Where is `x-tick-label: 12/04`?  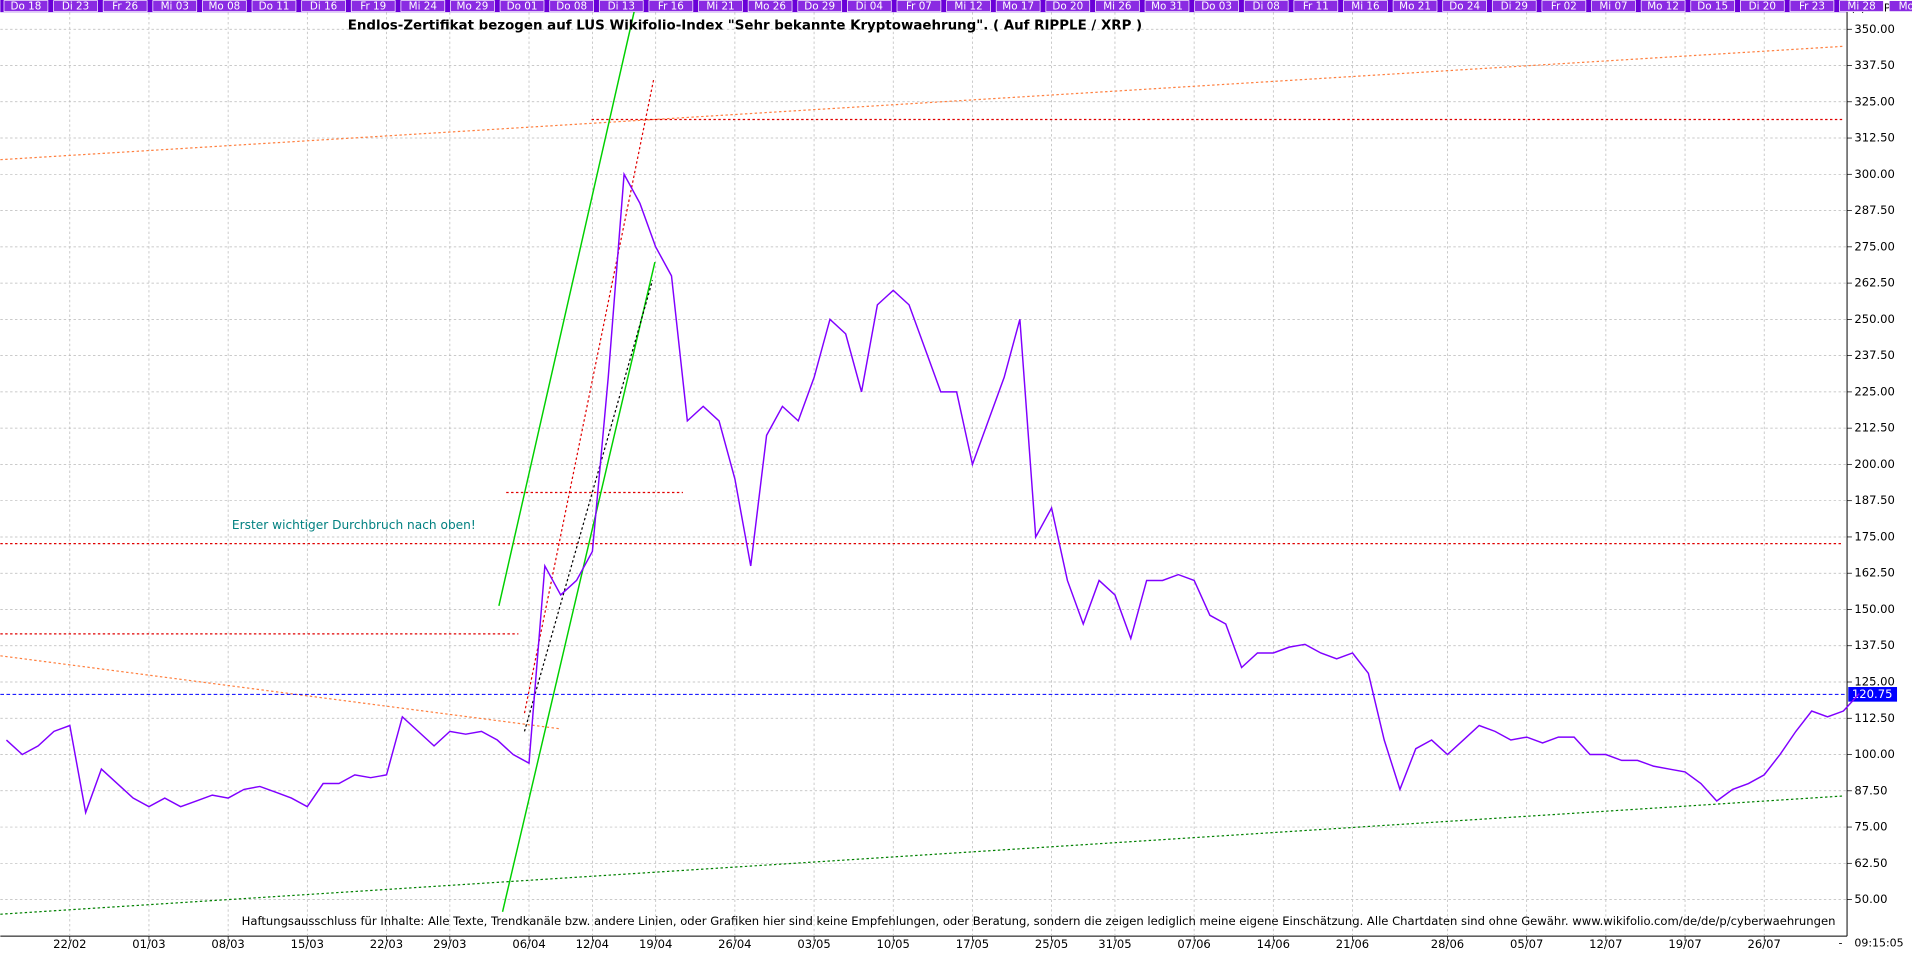
x-tick-label: 12/04 is located at coordinates (592, 944).